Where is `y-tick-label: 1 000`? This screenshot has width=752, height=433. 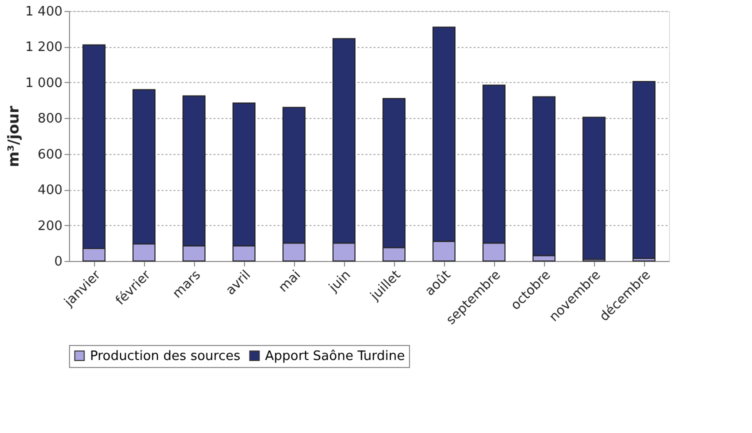
y-tick-label: 1 000 is located at coordinates (43, 83).